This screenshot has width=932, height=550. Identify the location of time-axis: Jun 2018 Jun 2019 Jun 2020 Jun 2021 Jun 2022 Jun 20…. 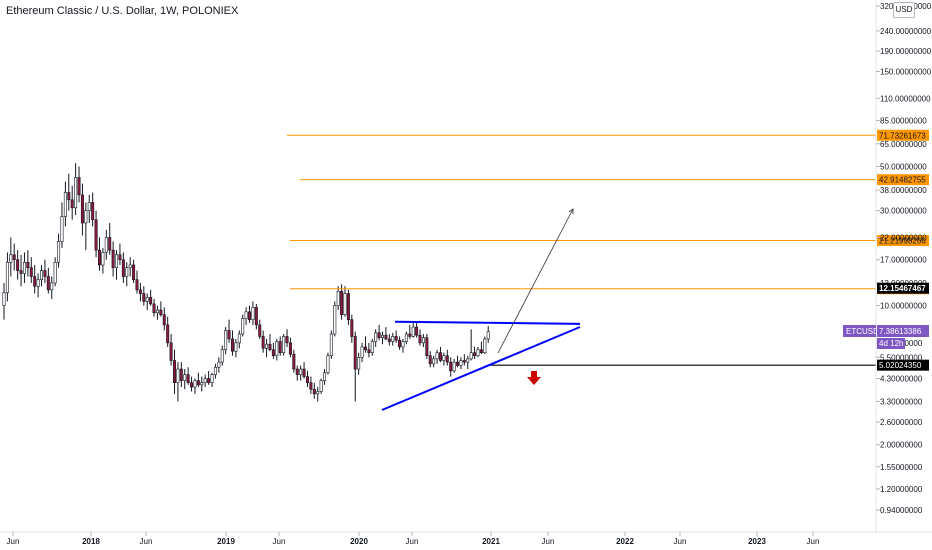
(413, 539).